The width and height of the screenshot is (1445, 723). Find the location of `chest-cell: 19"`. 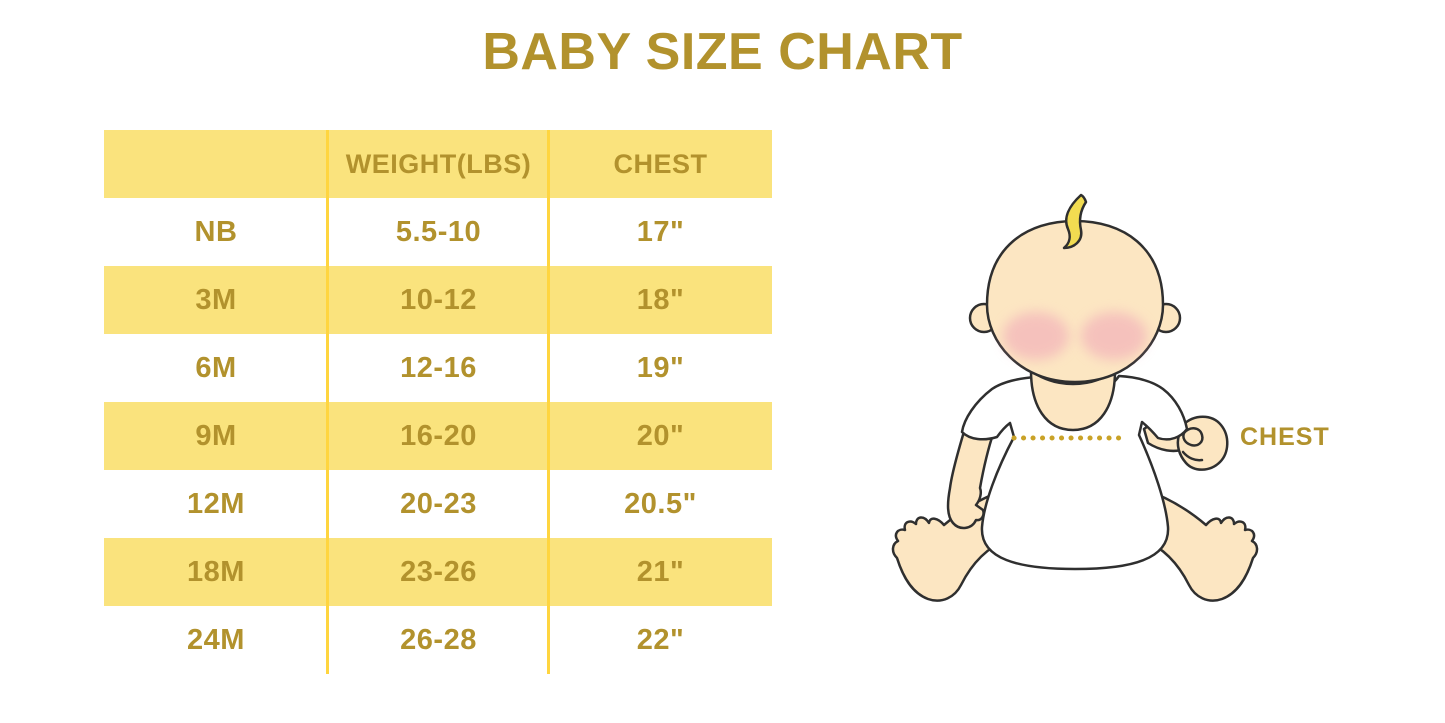

chest-cell: 19" is located at coordinates (660, 367).